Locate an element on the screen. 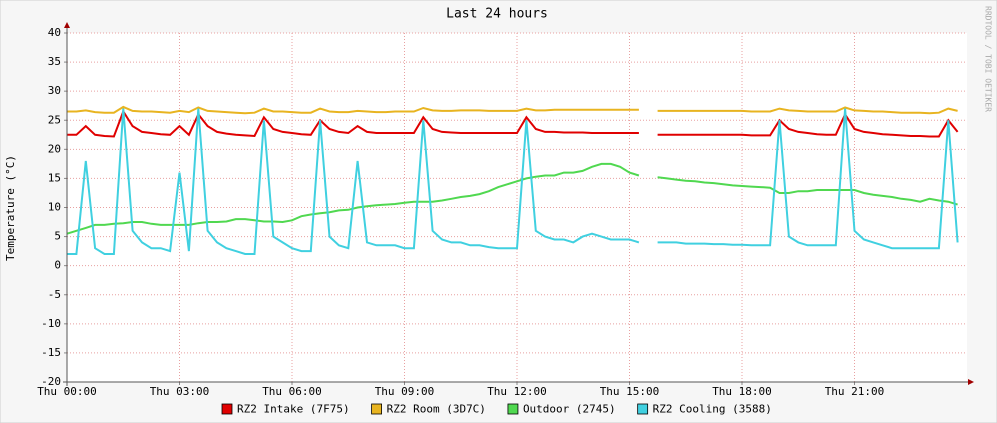 The height and width of the screenshot is (423, 997). legend-label: RZ2 Cooling (3588) is located at coordinates (712, 409).